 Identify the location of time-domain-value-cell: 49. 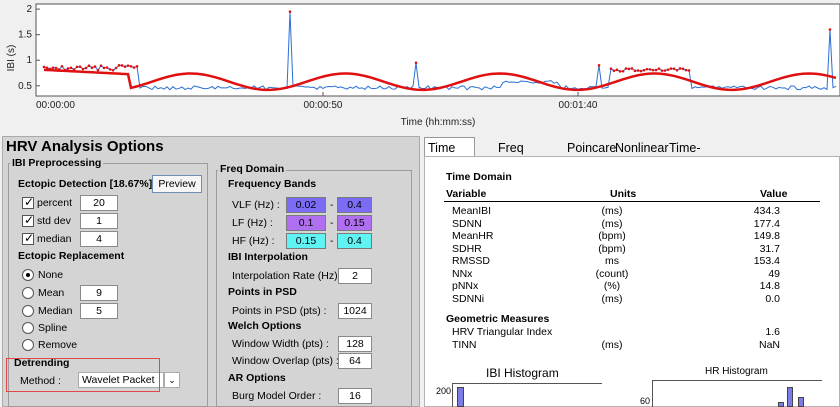
(774, 273).